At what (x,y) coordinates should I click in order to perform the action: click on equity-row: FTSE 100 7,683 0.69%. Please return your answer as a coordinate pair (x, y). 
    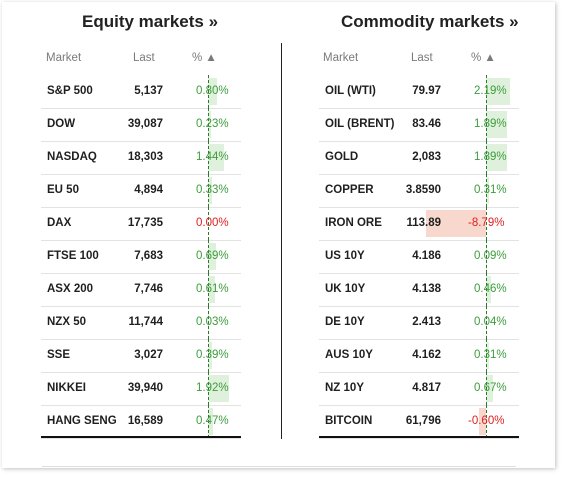
    Looking at the image, I should click on (141, 257).